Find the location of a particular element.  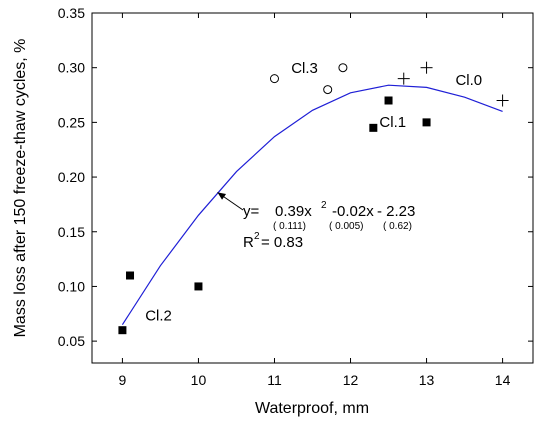

equation-y: y= is located at coordinates (251, 211).